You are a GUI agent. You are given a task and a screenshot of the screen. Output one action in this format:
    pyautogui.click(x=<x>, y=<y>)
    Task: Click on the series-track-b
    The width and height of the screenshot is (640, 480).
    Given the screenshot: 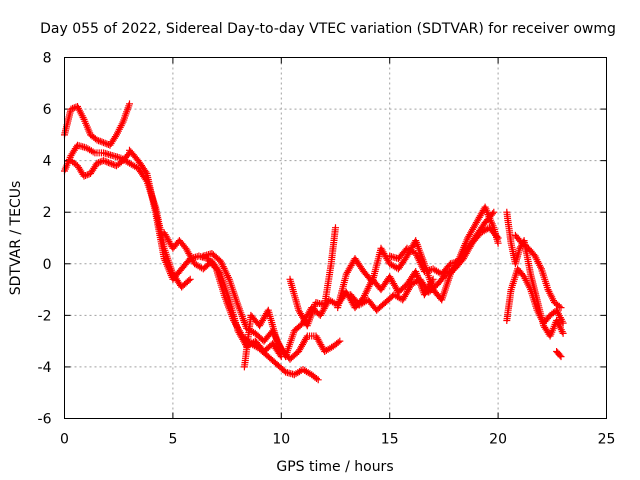 What is the action you would take?
    pyautogui.click(x=127, y=216)
    